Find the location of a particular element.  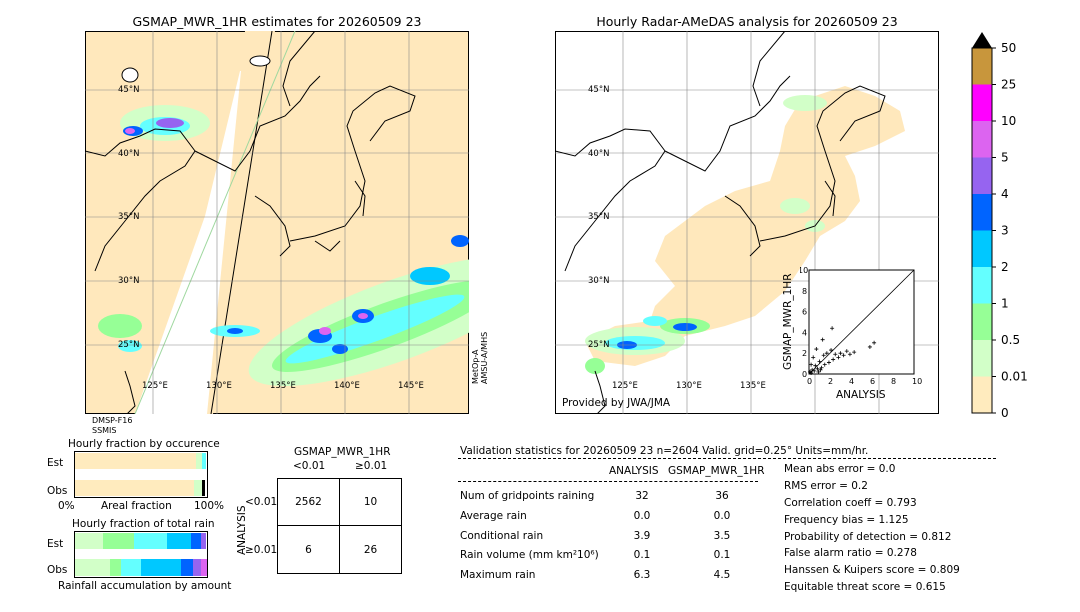

total-rain-bars is located at coordinates (141, 554).